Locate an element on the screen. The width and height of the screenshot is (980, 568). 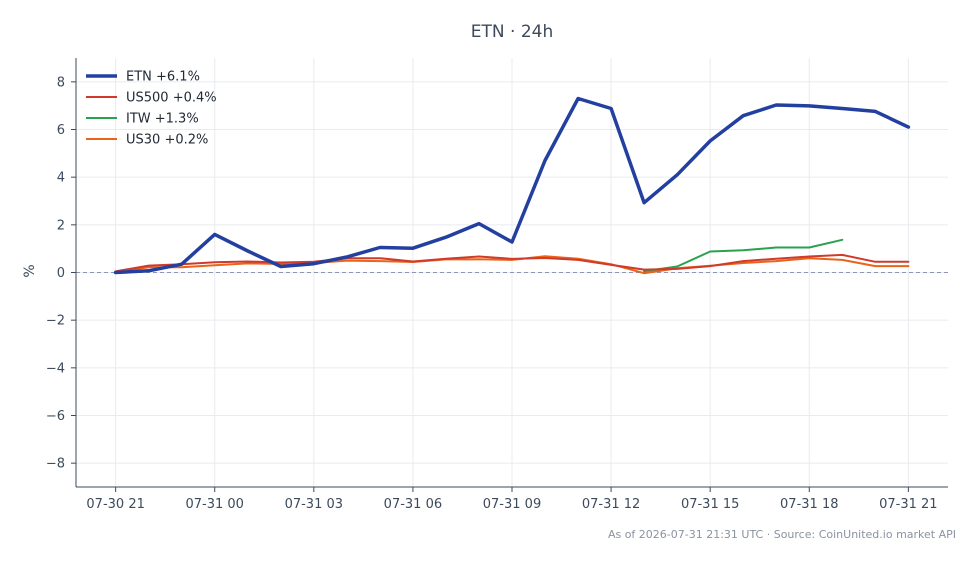
legend-label: US30 +0.2% is located at coordinates (167, 140).